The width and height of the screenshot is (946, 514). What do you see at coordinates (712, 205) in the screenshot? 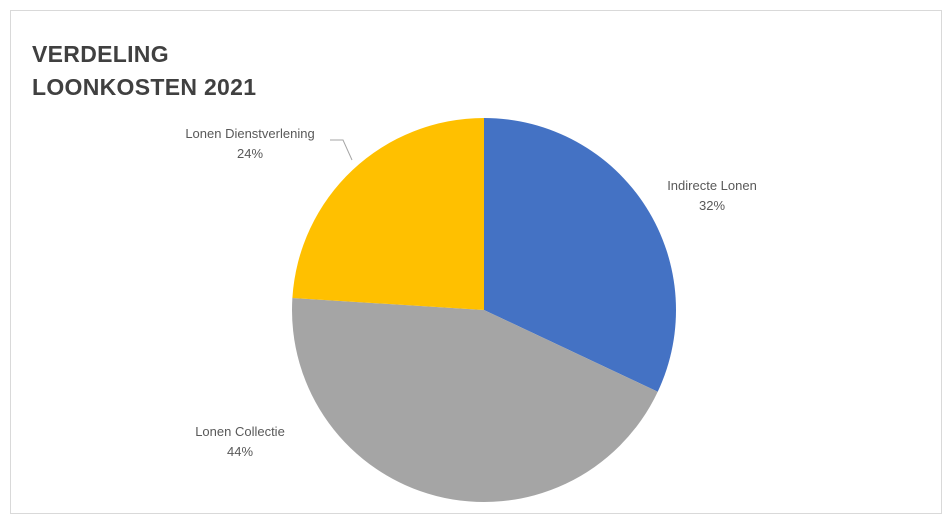
I see `slice-value-label: 32%` at bounding box center [712, 205].